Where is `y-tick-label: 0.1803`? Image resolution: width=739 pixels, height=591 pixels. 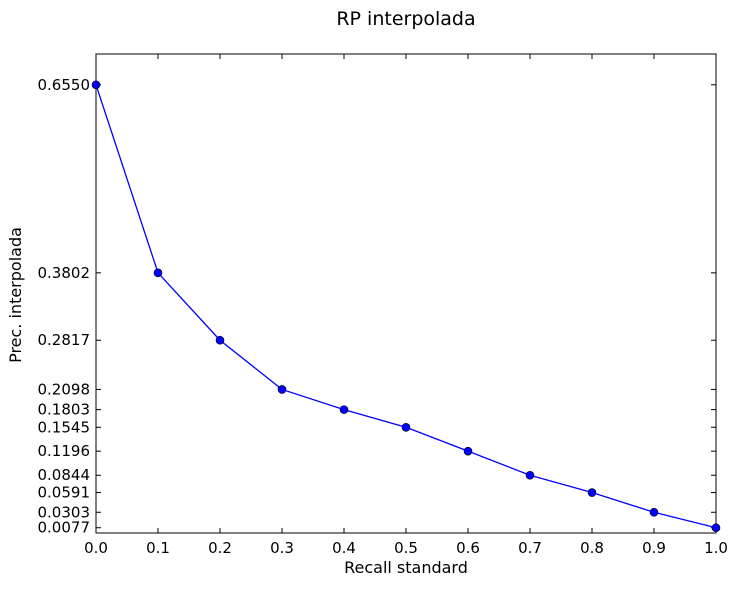 y-tick-label: 0.1803 is located at coordinates (64, 410).